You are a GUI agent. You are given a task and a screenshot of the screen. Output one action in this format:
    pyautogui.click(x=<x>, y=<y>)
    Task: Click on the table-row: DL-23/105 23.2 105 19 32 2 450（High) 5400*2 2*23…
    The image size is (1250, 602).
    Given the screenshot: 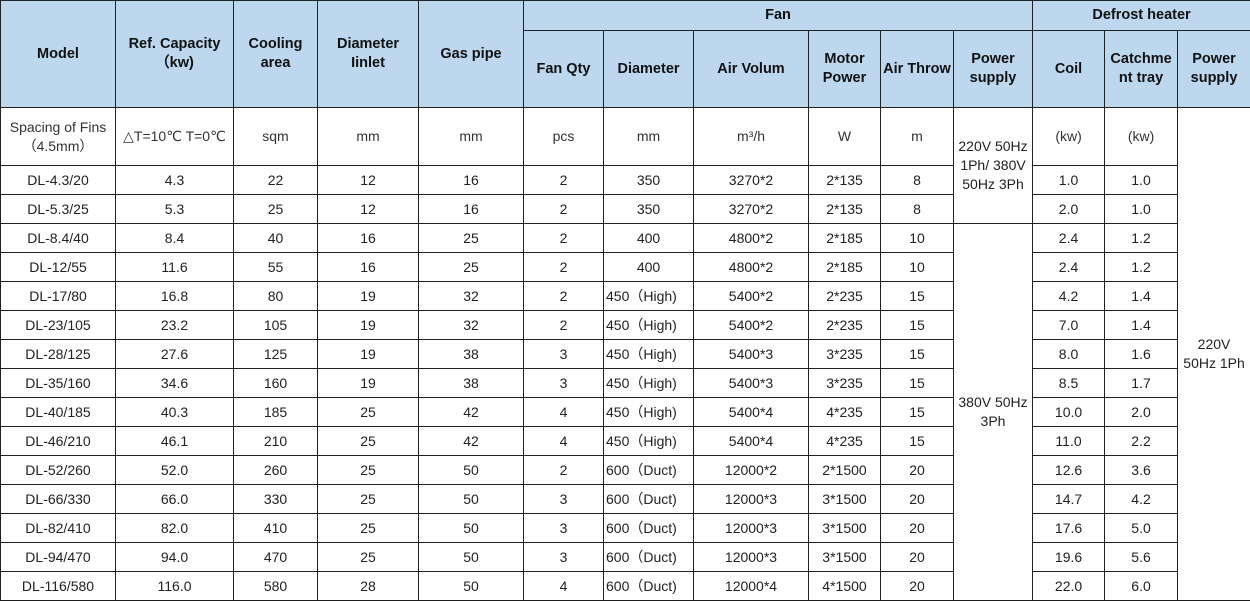 What is the action you would take?
    pyautogui.click(x=625, y=325)
    